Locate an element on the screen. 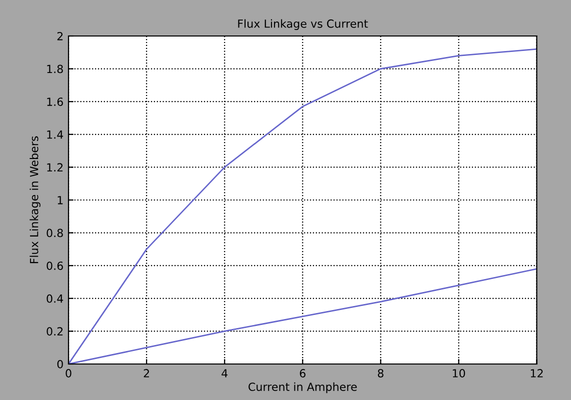 This screenshot has width=571, height=400. y-tick-label: 1.4 is located at coordinates (55, 134).